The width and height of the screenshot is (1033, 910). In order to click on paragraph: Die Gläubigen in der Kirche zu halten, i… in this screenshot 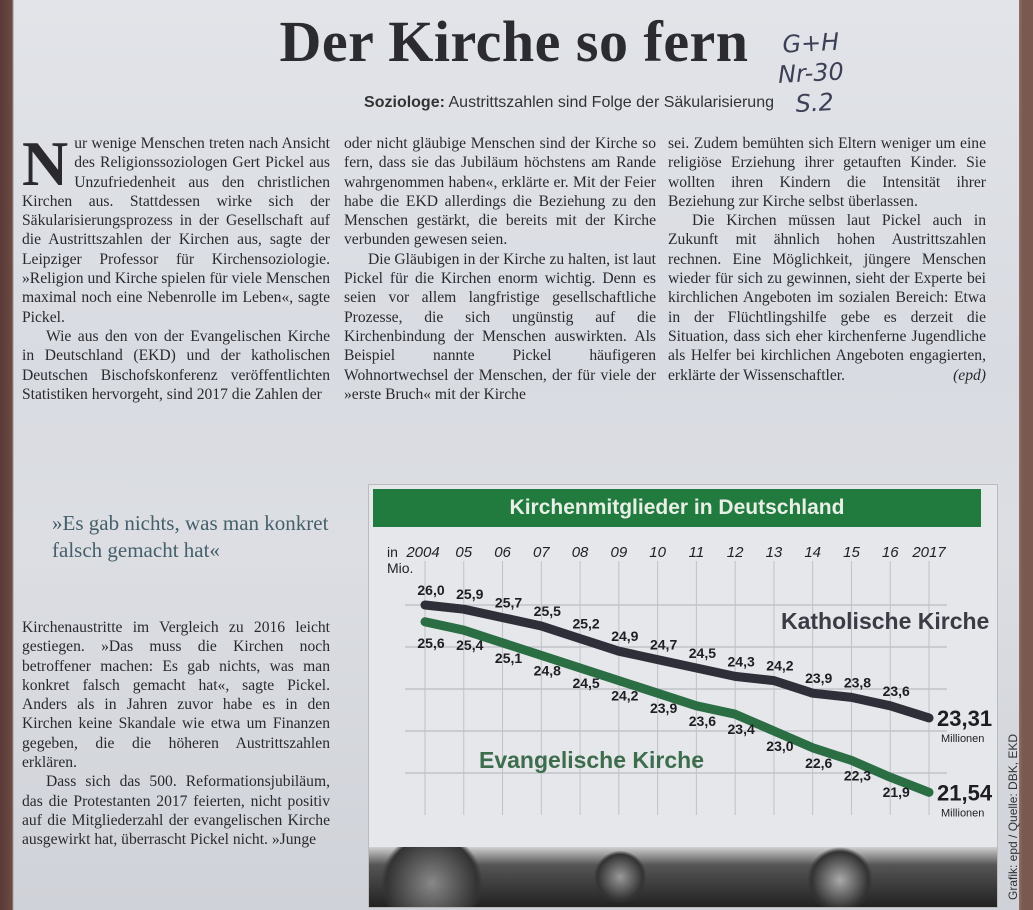, I will do `click(500, 326)`.